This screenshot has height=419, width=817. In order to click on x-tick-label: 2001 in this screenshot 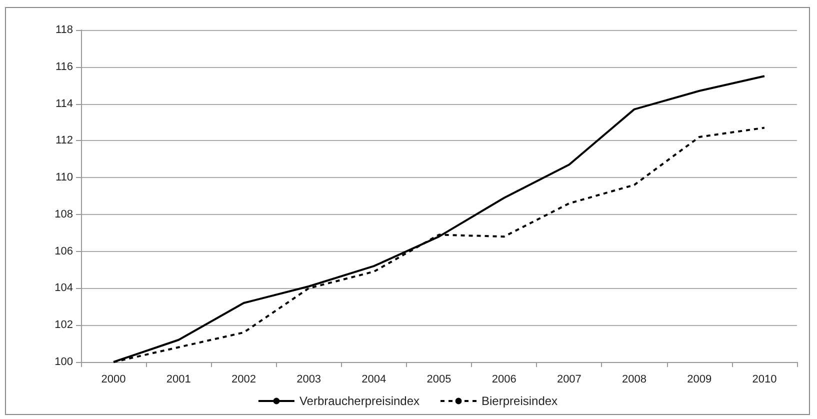, I will do `click(178, 380)`.